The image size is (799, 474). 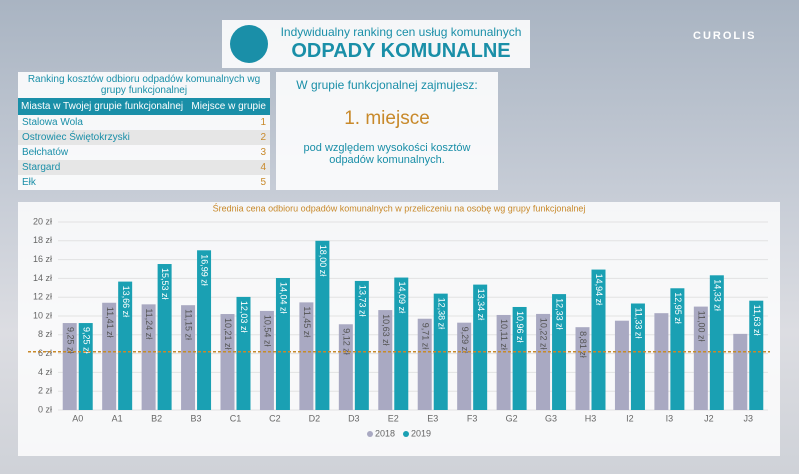 I want to click on value-label: 10,96 zł, so click(x=520, y=327).